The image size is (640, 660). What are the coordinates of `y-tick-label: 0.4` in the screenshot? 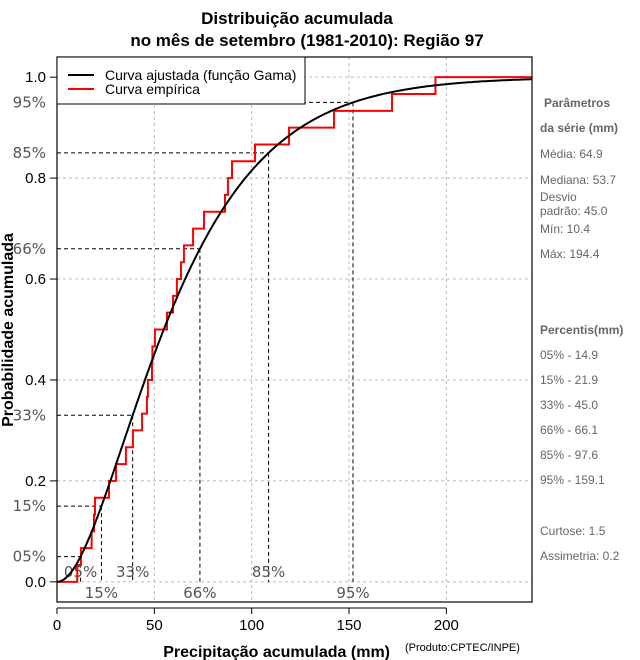 It's located at (35, 380).